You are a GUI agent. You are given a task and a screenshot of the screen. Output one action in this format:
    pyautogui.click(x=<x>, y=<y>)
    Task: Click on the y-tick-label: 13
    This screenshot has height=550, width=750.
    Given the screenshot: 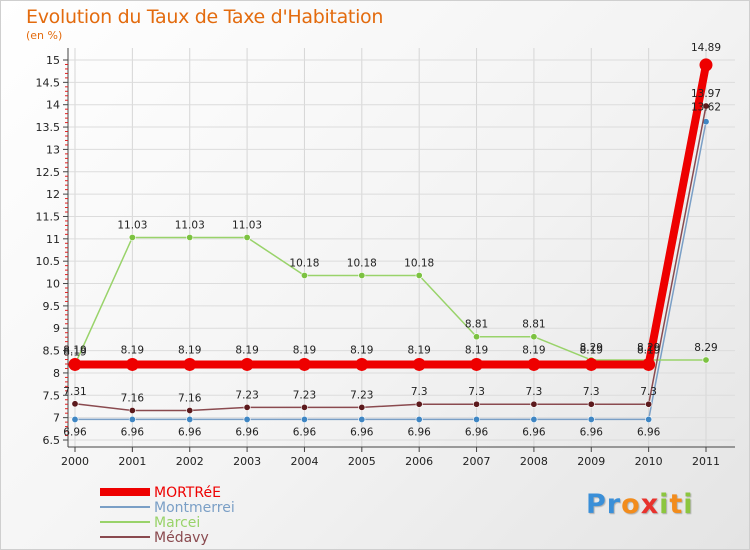 What is the action you would take?
    pyautogui.click(x=53, y=149)
    